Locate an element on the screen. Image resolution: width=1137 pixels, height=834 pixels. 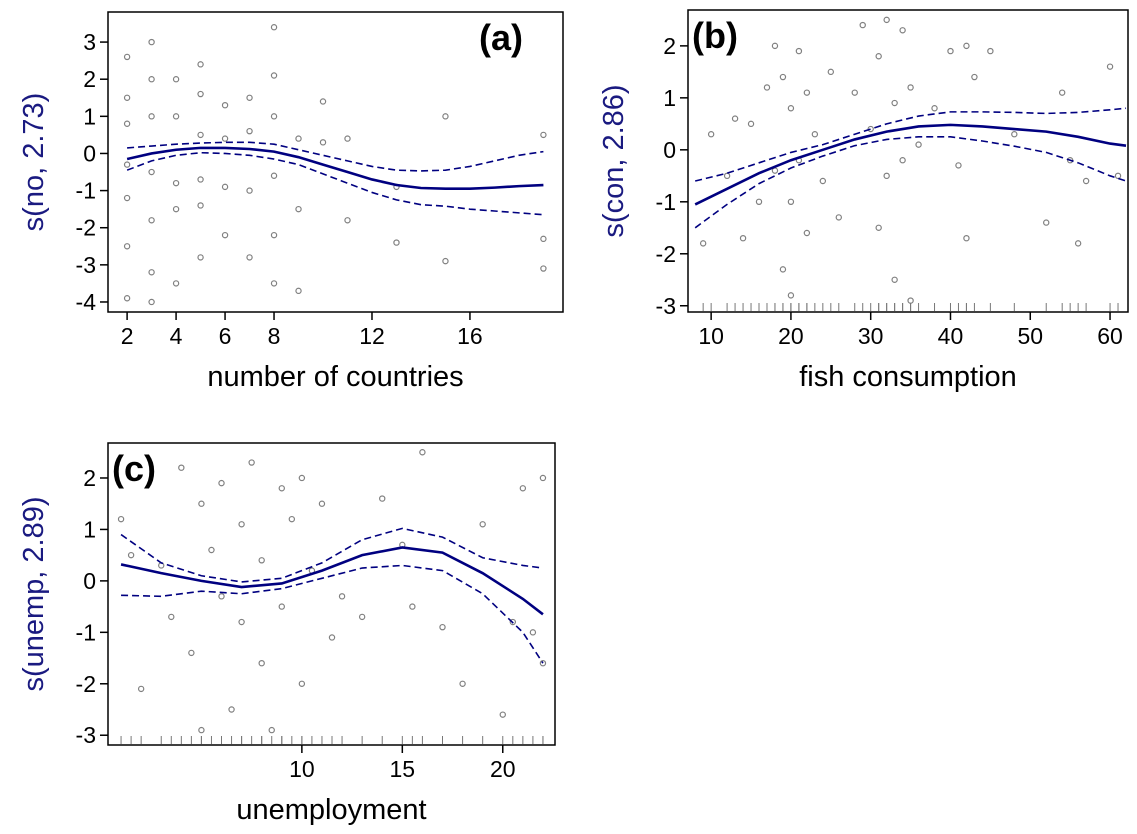
x-tick-label: 12 is located at coordinates (372, 336).